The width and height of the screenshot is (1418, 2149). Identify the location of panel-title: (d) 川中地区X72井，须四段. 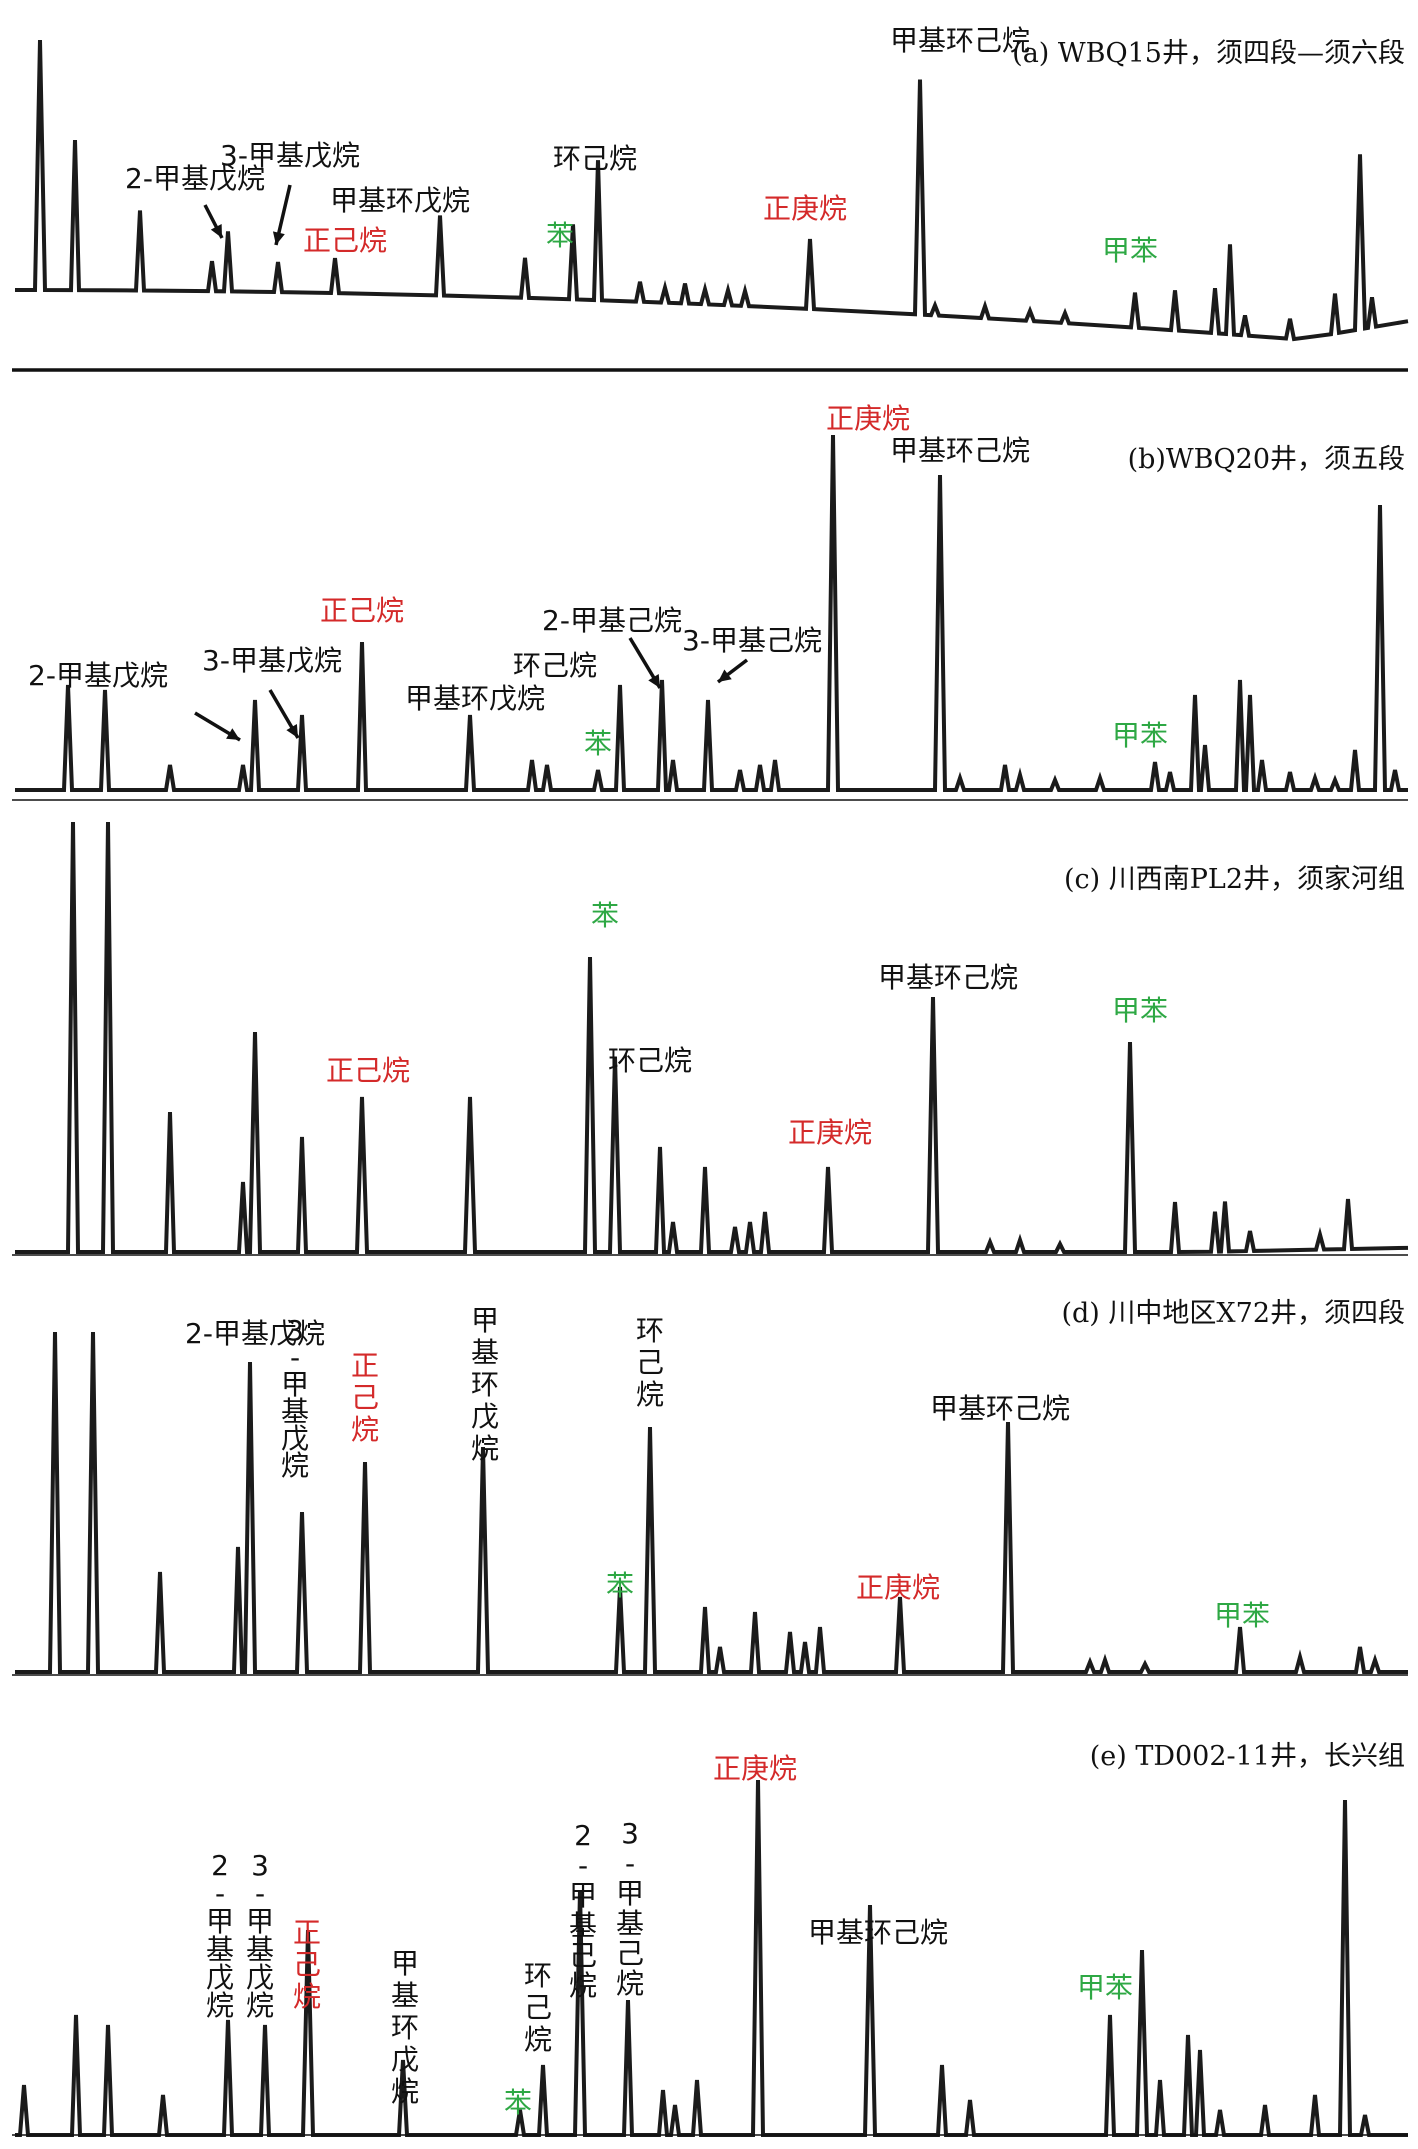
(1233, 1313).